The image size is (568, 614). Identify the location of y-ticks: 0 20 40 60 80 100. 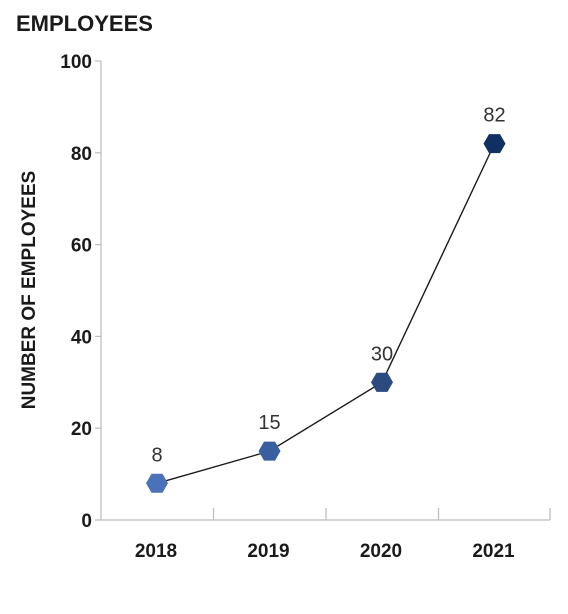
(80, 292).